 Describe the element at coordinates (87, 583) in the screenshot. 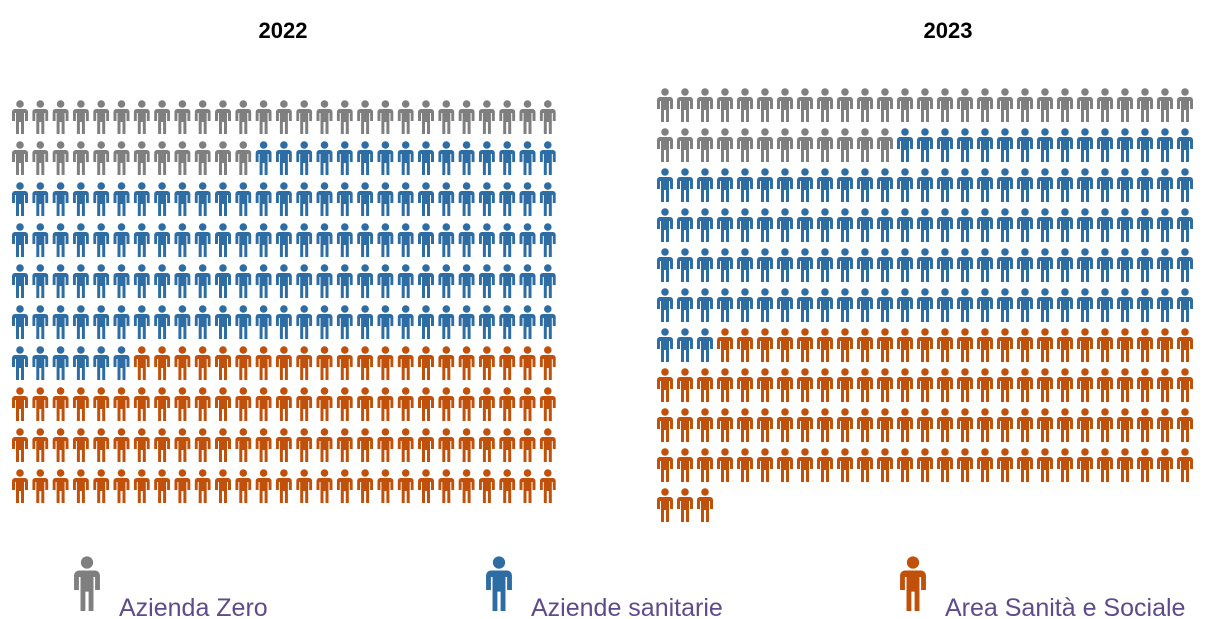

I see `legend-icon` at that location.